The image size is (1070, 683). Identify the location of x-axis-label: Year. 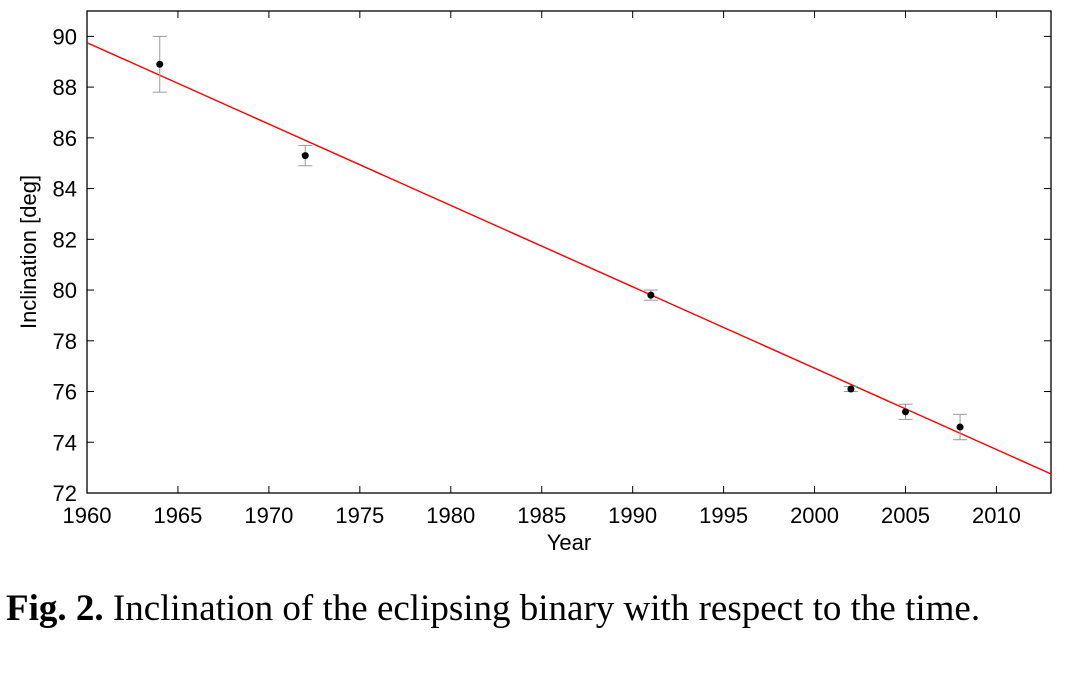
(569, 542).